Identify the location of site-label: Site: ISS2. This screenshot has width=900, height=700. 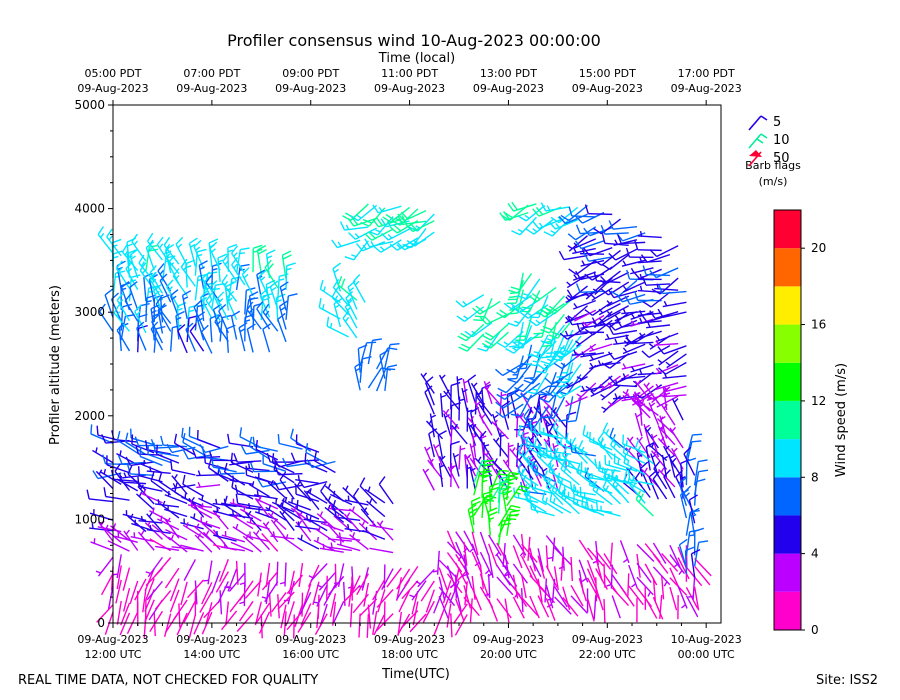
(847, 680).